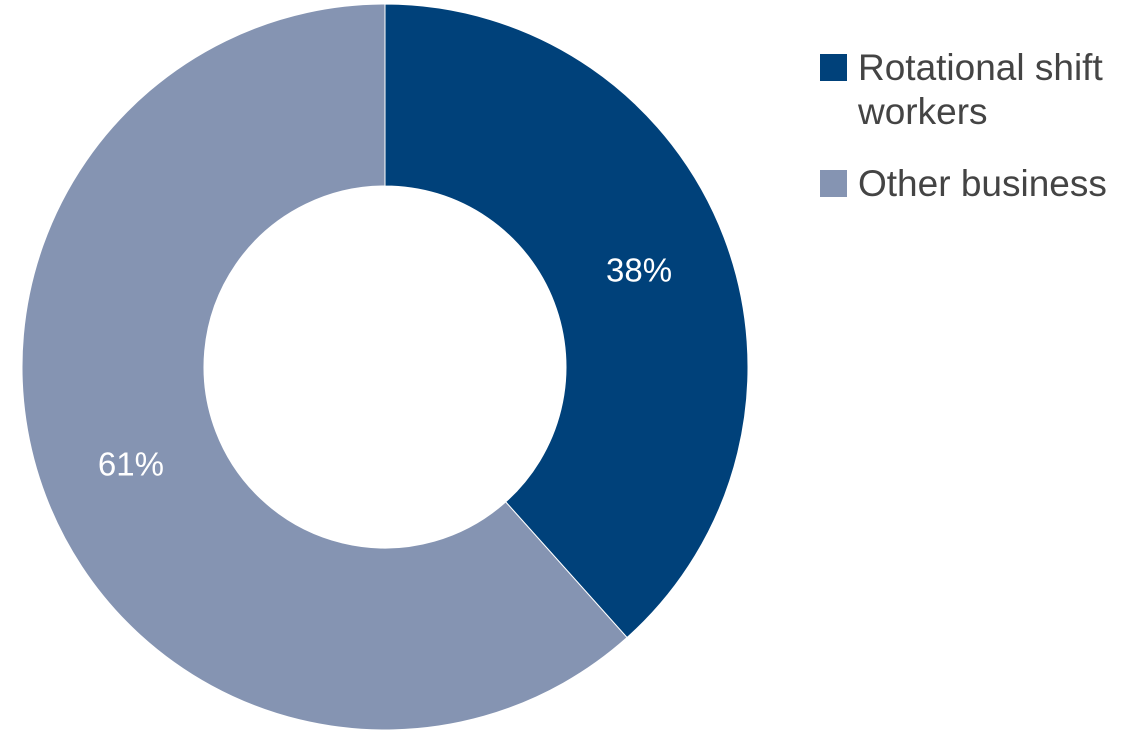 Image resolution: width=1146 pixels, height=731 pixels. What do you see at coordinates (833, 183) in the screenshot?
I see `legend-swatch-other-business` at bounding box center [833, 183].